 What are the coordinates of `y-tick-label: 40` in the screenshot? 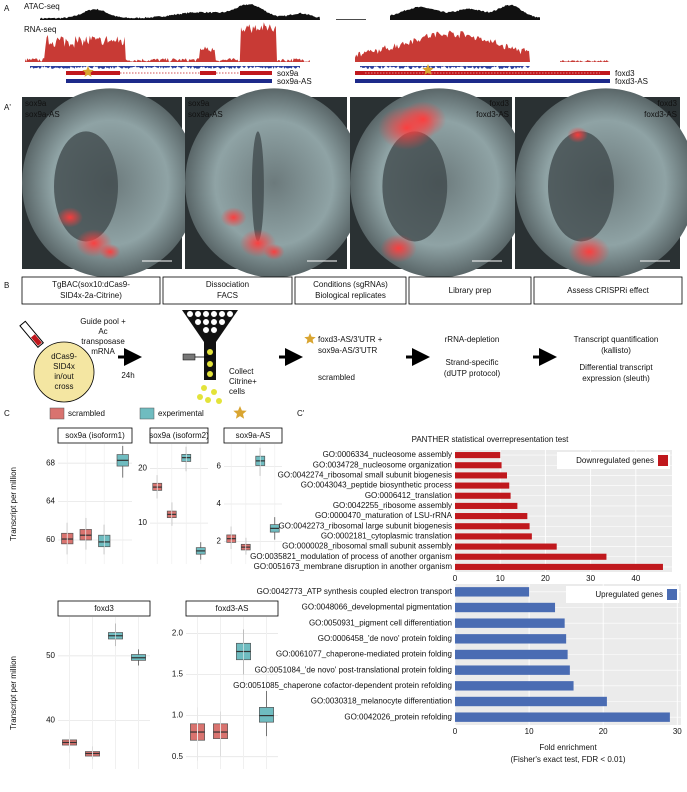 It's located at (50, 720).